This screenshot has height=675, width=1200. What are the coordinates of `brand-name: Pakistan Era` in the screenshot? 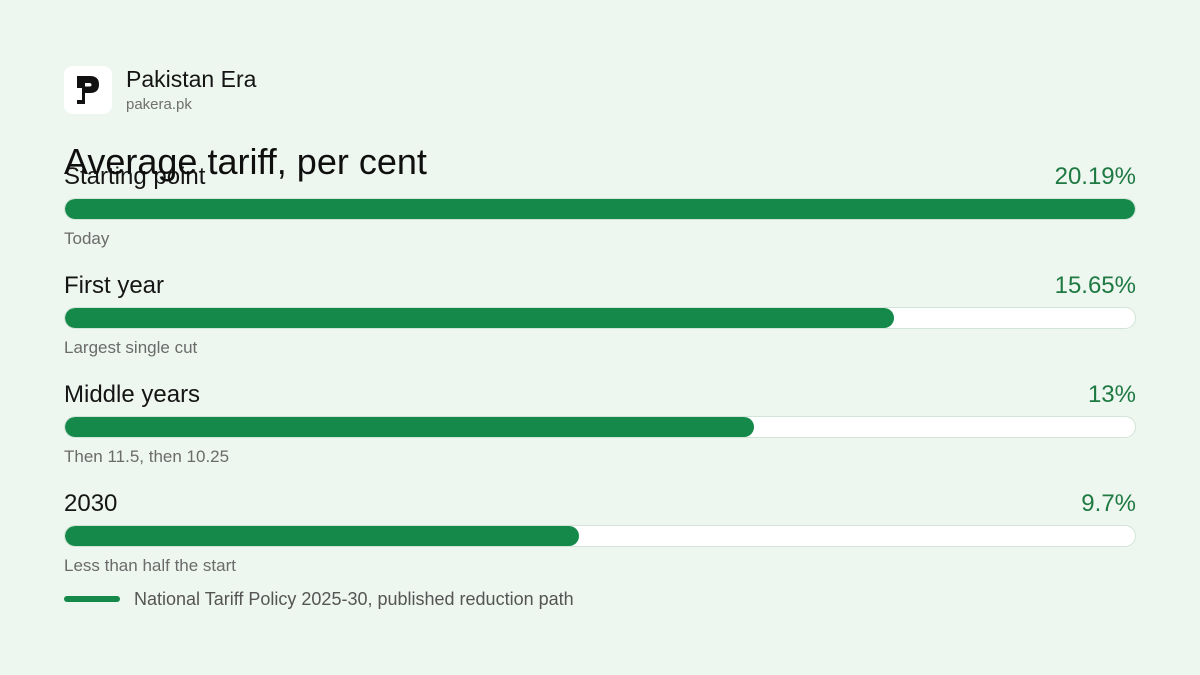 It's located at (191, 78).